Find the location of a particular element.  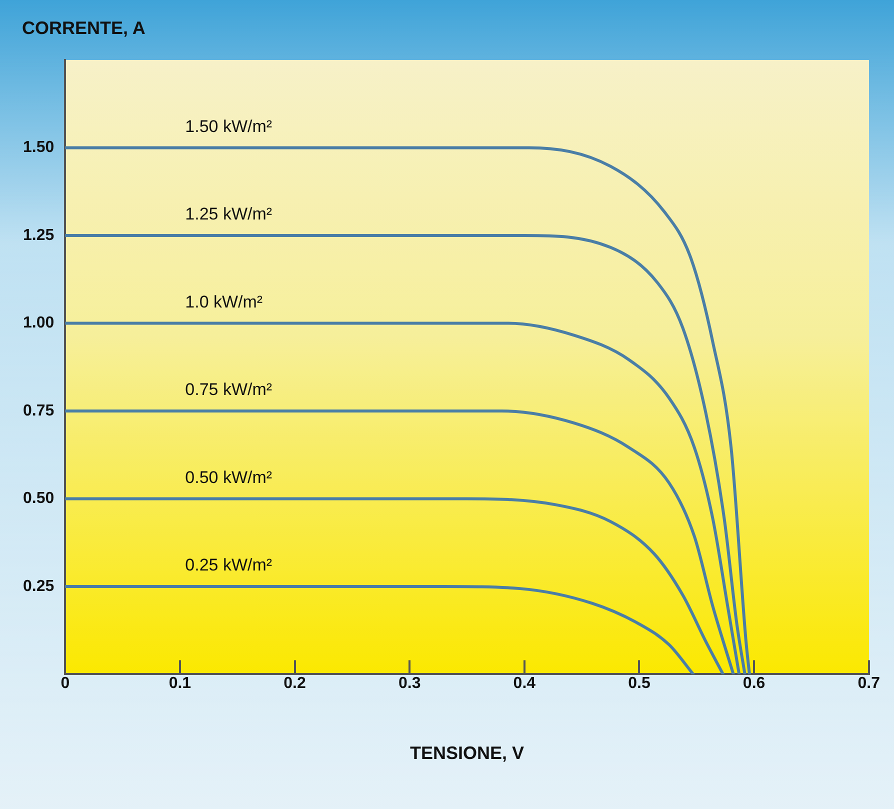

y-axis-title: CORRENTE, A is located at coordinates (84, 28).